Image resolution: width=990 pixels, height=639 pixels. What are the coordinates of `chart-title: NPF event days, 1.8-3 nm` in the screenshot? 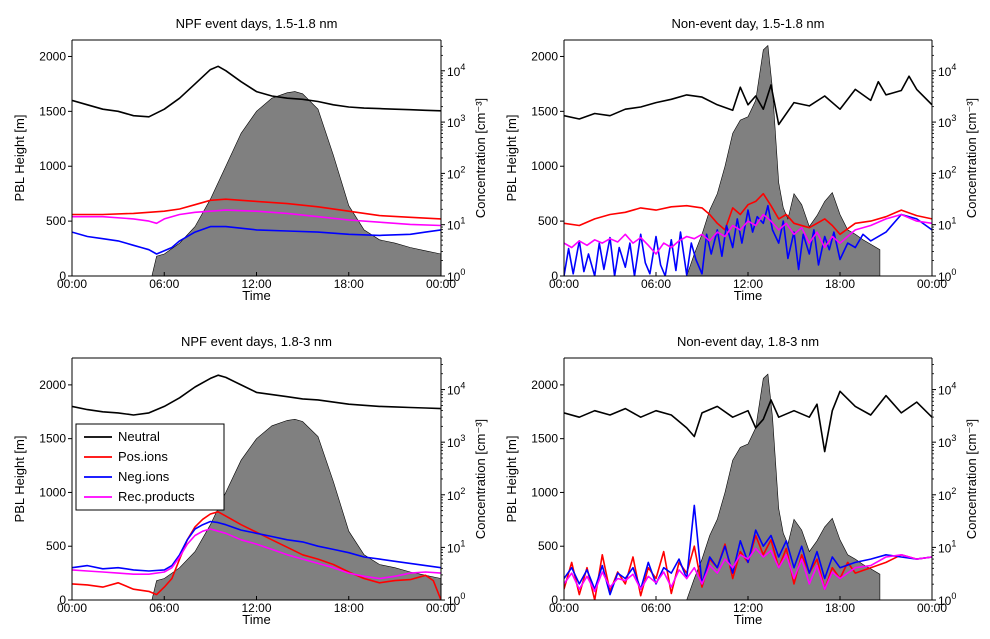 It's located at (256, 341).